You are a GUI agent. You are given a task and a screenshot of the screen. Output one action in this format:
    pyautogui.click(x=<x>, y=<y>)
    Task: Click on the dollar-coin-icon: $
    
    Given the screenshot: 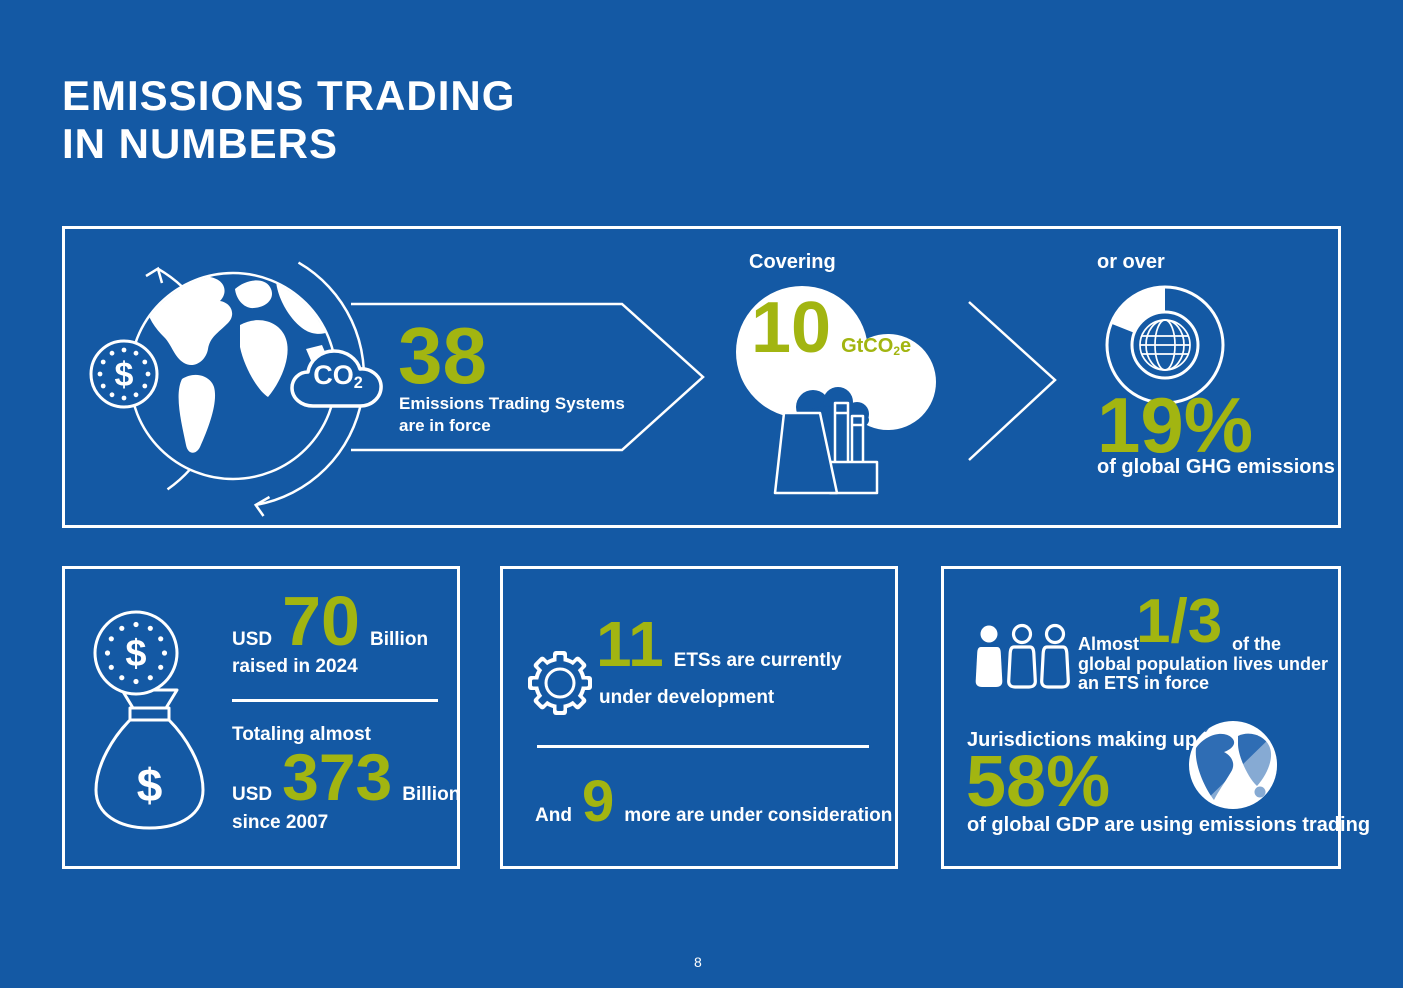 What is the action you would take?
    pyautogui.click(x=124, y=374)
    